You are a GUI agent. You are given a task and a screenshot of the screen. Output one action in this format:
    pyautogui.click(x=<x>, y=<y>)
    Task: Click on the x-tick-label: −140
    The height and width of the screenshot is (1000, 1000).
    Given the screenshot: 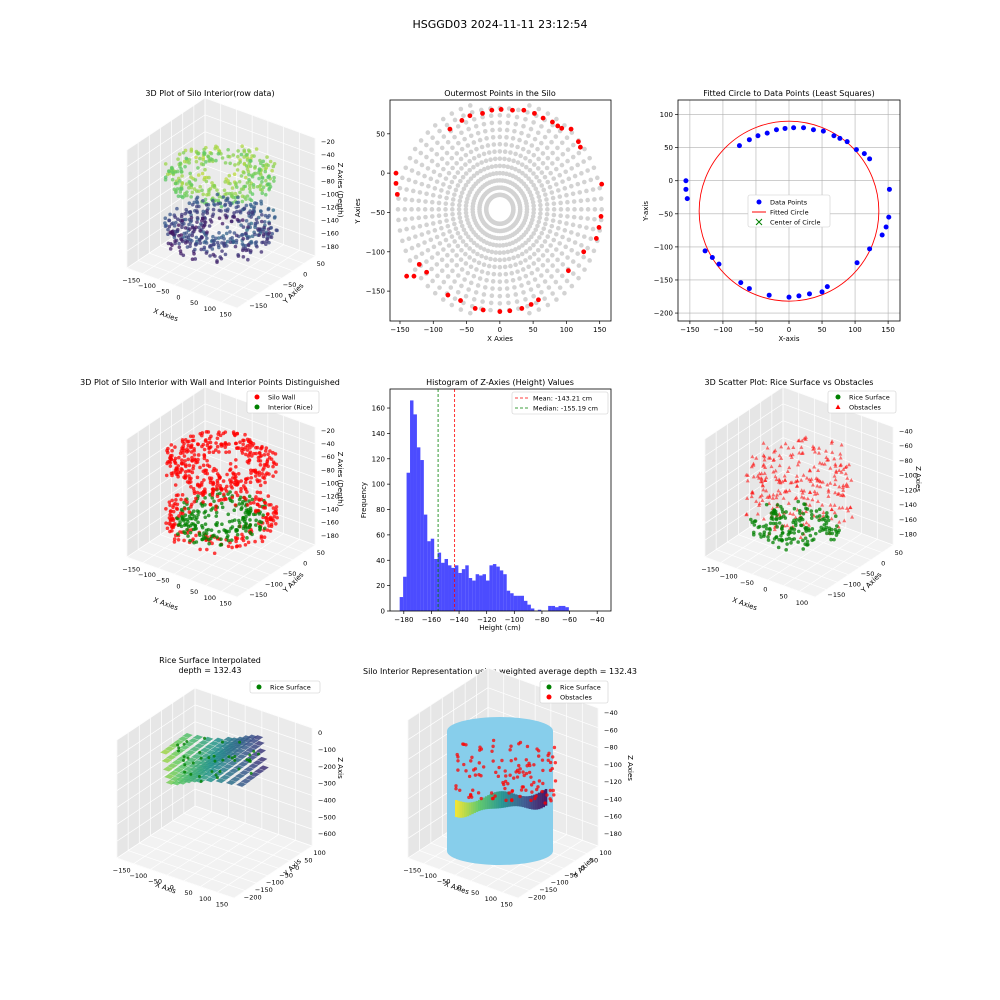 What is the action you would take?
    pyautogui.click(x=458, y=620)
    